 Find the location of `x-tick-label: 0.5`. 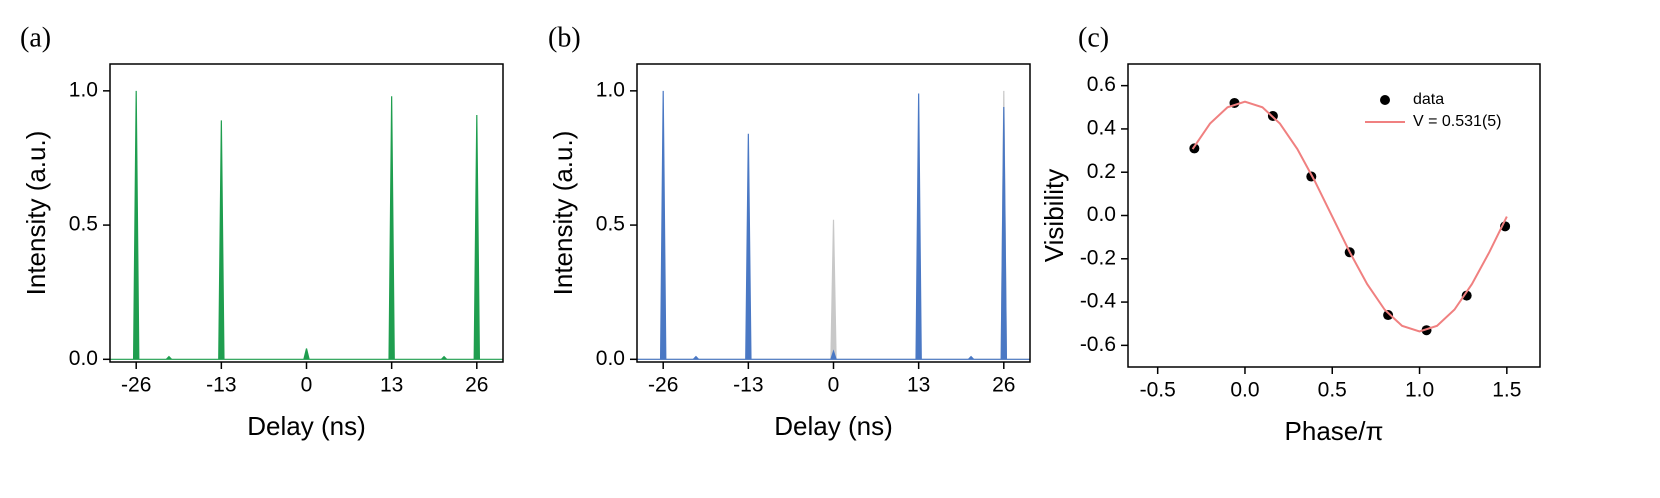

x-tick-label: 0.5 is located at coordinates (1332, 390).